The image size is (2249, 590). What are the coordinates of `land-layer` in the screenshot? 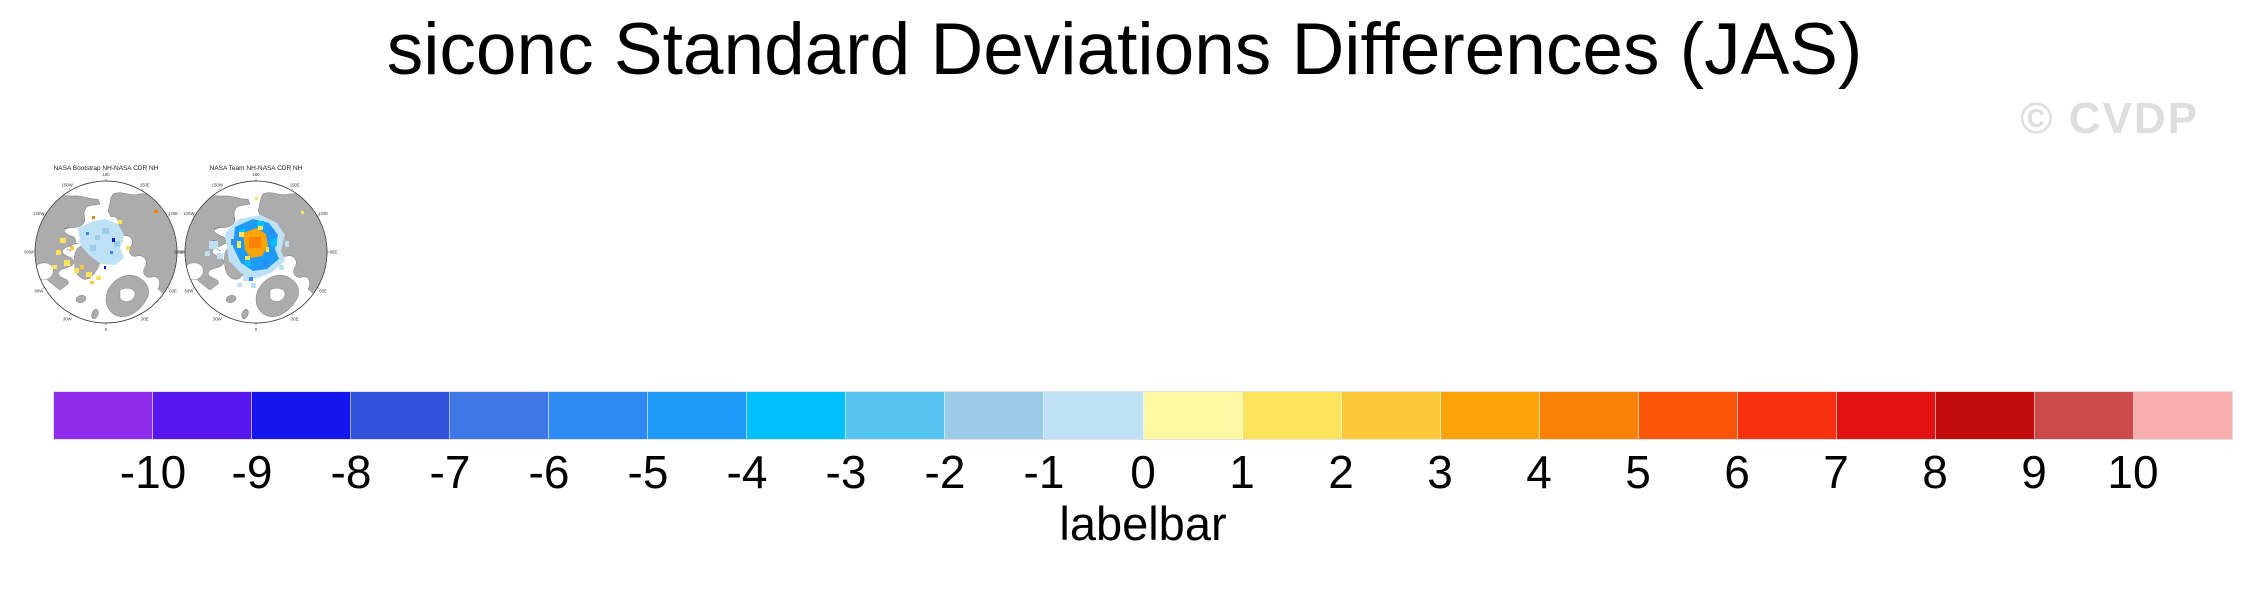 It's located at (106, 255).